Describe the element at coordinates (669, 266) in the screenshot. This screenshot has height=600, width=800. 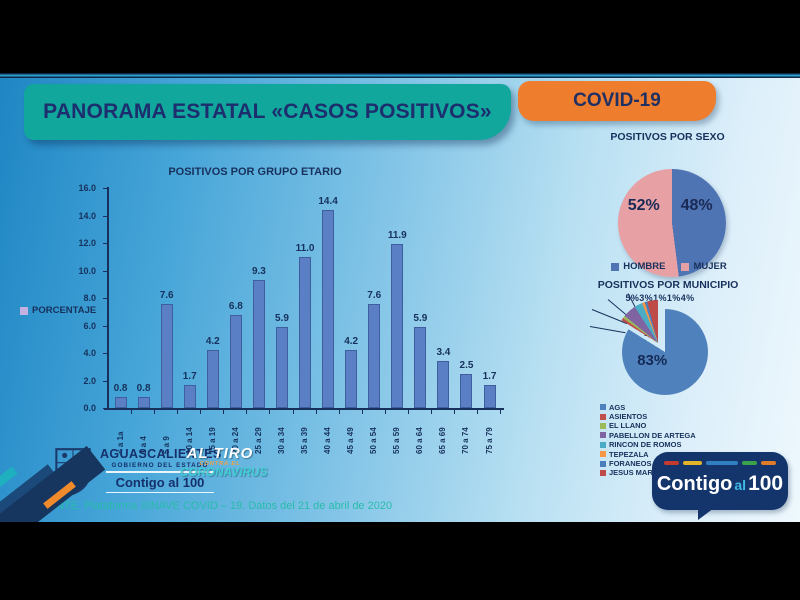
I see `sex-pie-legend: HOMBRE MUJER` at that location.